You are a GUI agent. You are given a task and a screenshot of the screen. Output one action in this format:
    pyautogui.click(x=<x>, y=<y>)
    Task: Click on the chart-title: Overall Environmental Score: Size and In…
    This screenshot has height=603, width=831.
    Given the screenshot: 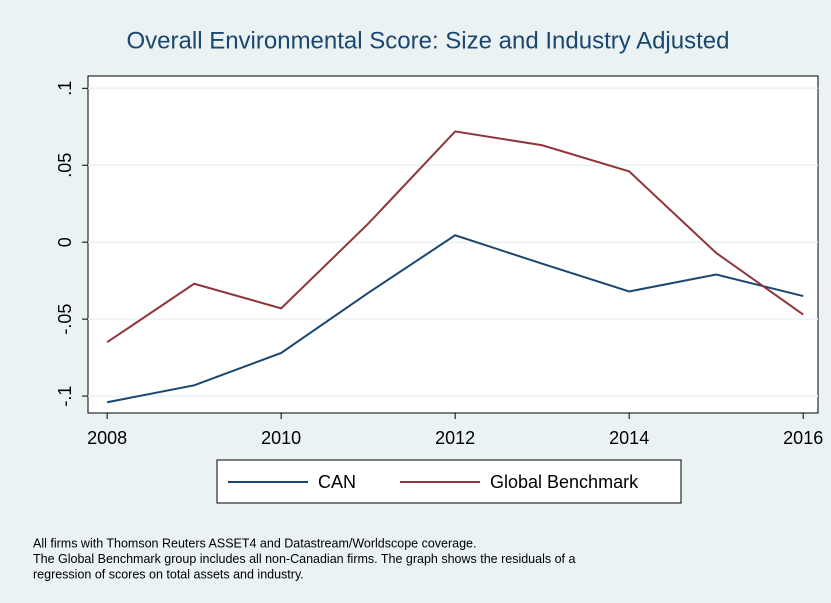 What is the action you would take?
    pyautogui.click(x=428, y=40)
    